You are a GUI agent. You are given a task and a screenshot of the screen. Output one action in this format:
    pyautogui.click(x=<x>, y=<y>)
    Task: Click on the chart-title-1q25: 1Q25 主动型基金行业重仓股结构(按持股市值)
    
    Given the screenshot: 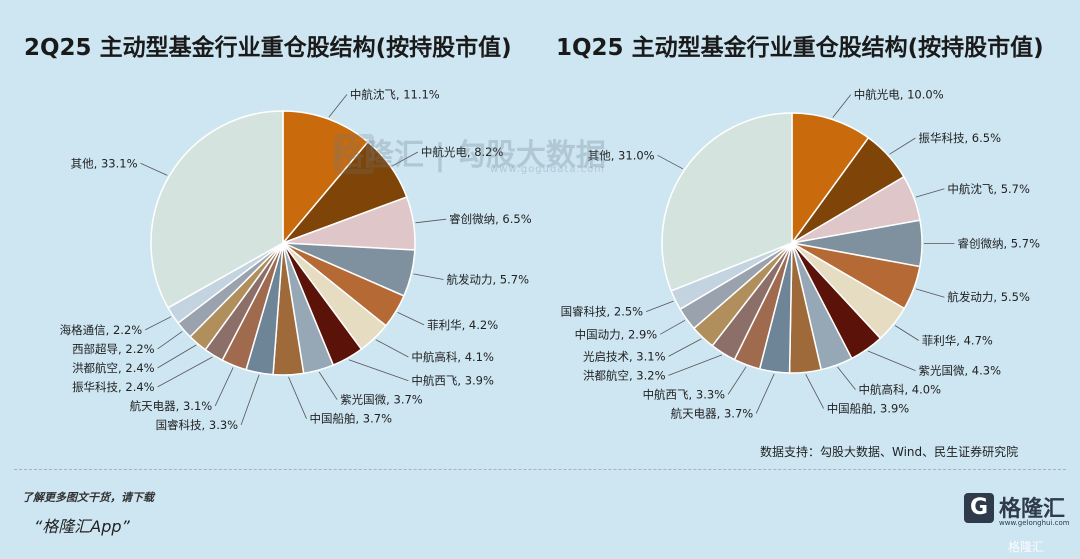 What is the action you would take?
    pyautogui.click(x=800, y=48)
    